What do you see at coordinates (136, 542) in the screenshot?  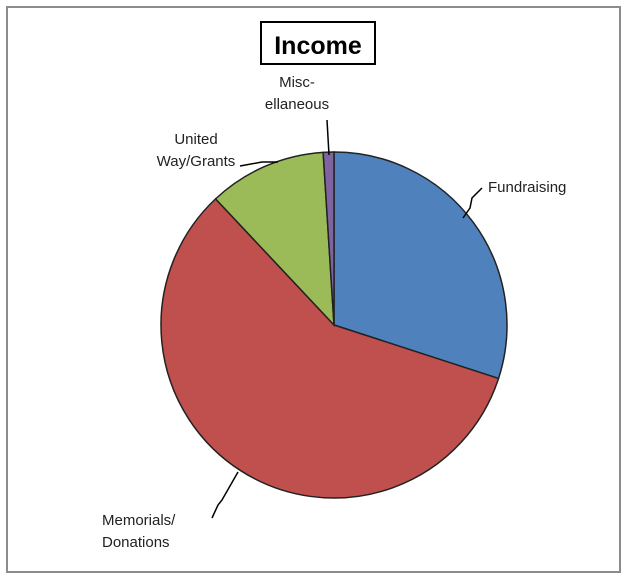 I see `slice-label-line: Donations` at bounding box center [136, 542].